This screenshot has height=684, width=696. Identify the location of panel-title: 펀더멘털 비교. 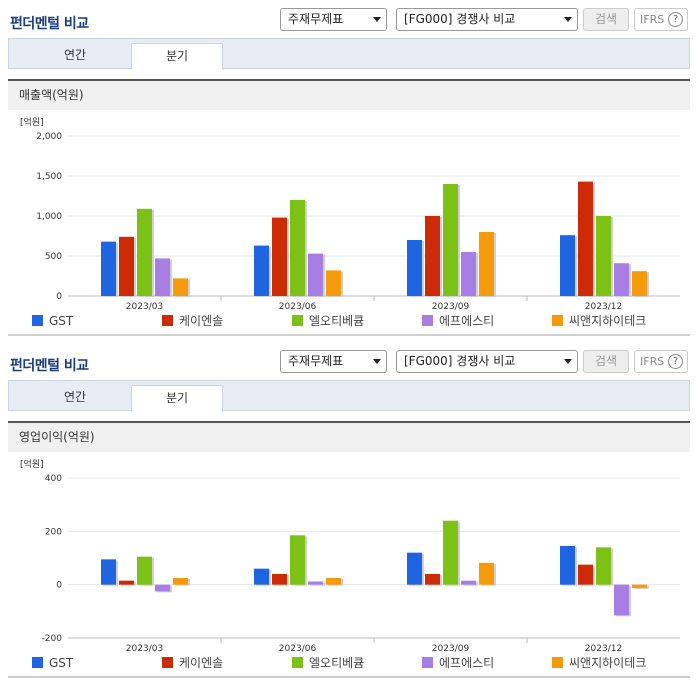
(49, 24).